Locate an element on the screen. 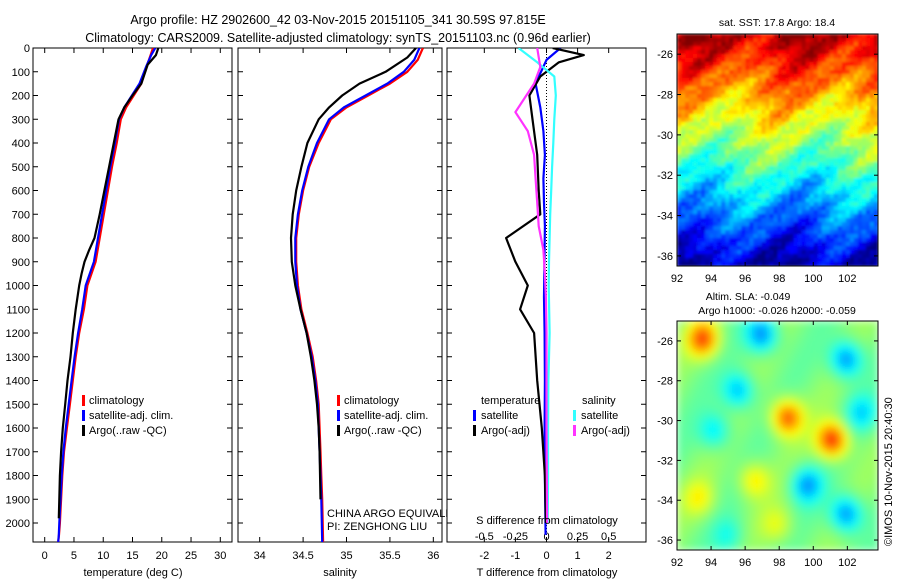 This screenshot has height=580, width=900. y-tick-label: 1400 is located at coordinates (18, 382).